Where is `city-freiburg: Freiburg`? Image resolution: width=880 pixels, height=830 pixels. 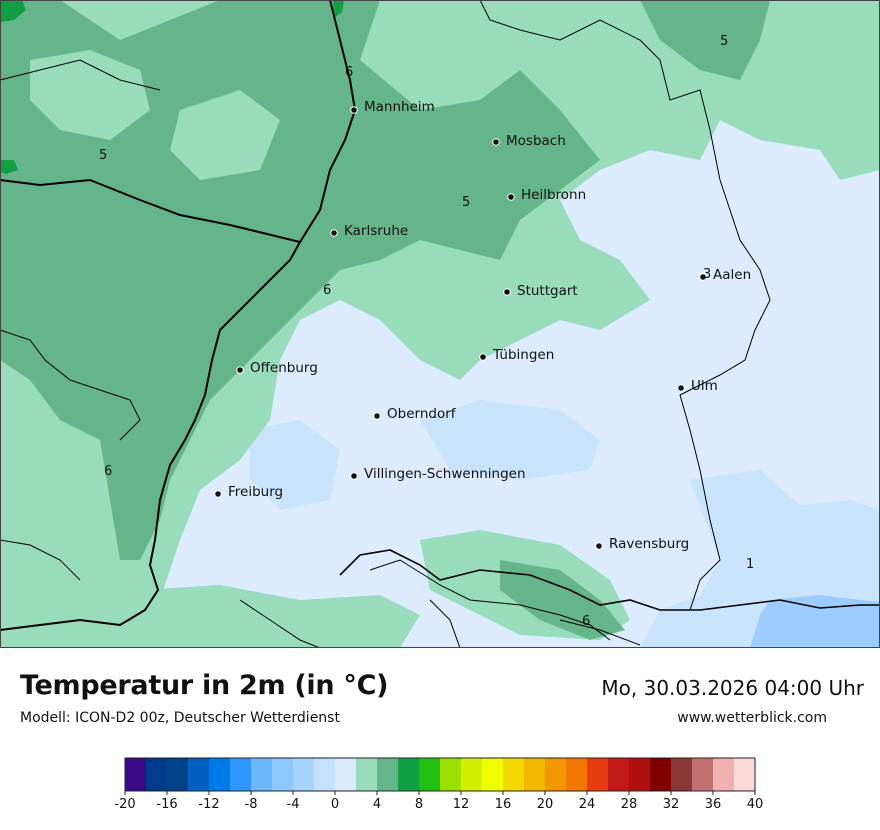 city-freiburg: Freiburg is located at coordinates (248, 492).